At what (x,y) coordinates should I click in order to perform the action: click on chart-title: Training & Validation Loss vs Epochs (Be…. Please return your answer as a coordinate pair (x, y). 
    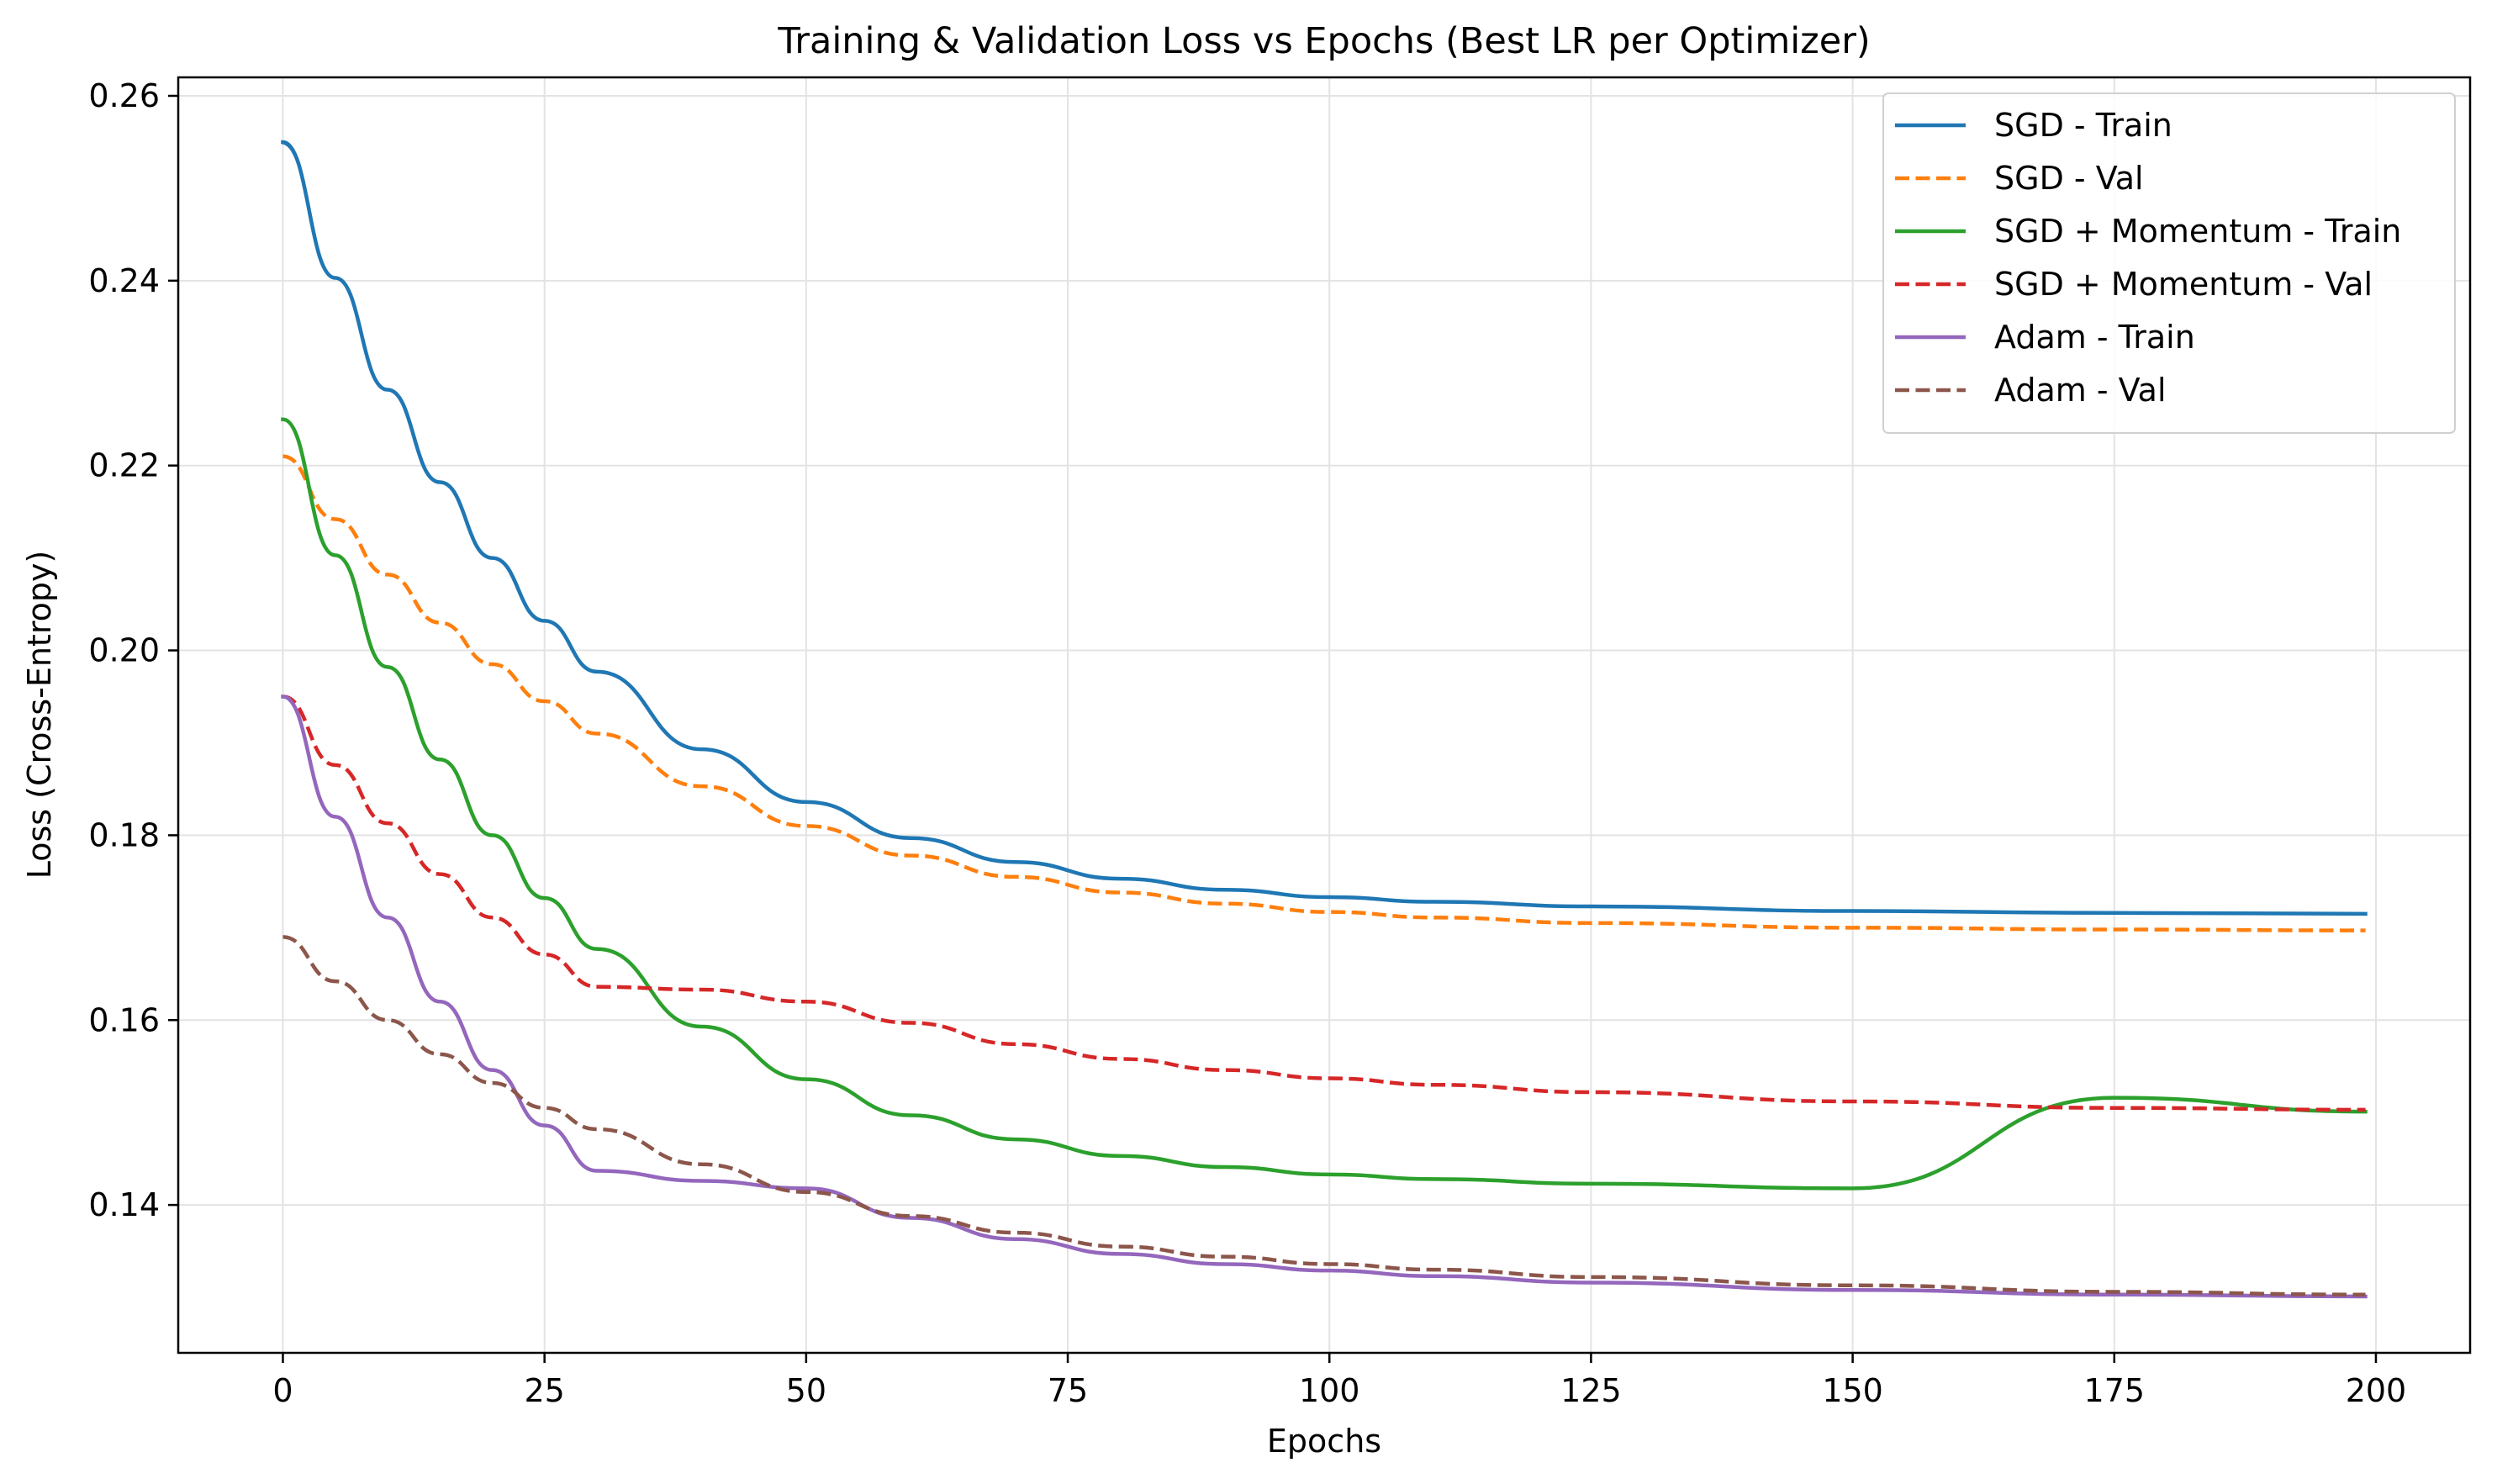
    Looking at the image, I should click on (1323, 41).